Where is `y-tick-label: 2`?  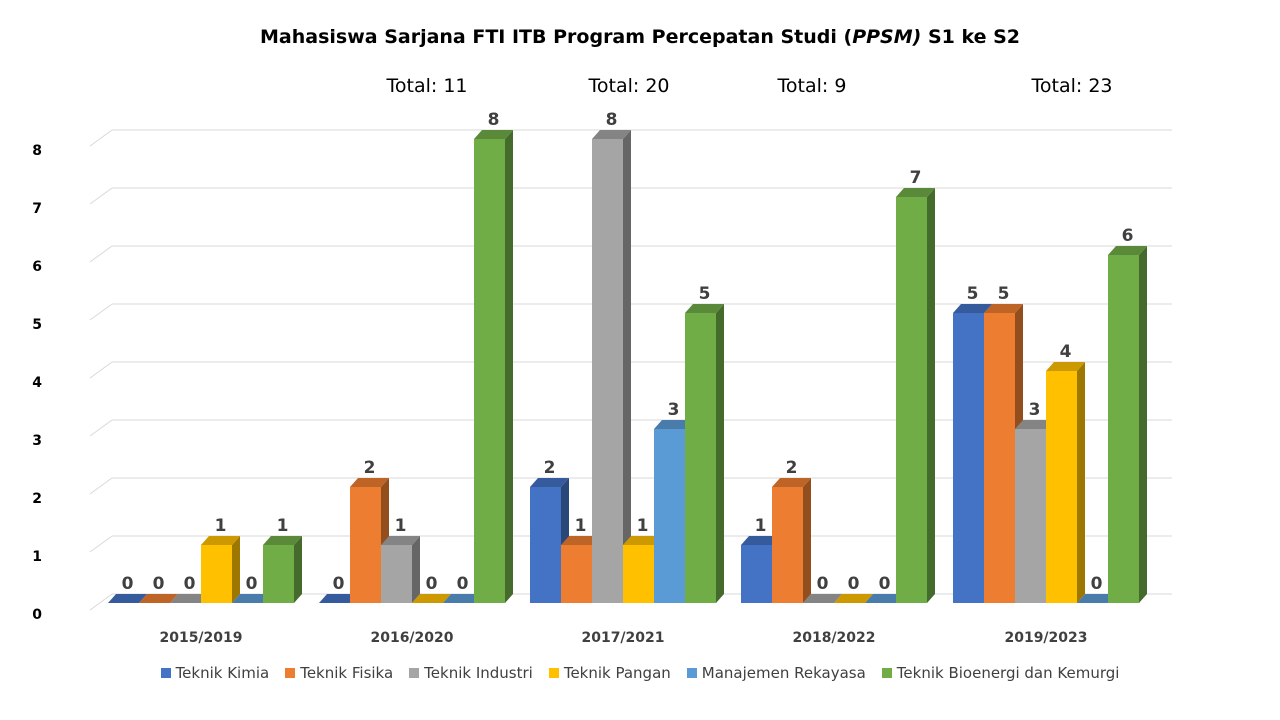 y-tick-label: 2 is located at coordinates (37, 499).